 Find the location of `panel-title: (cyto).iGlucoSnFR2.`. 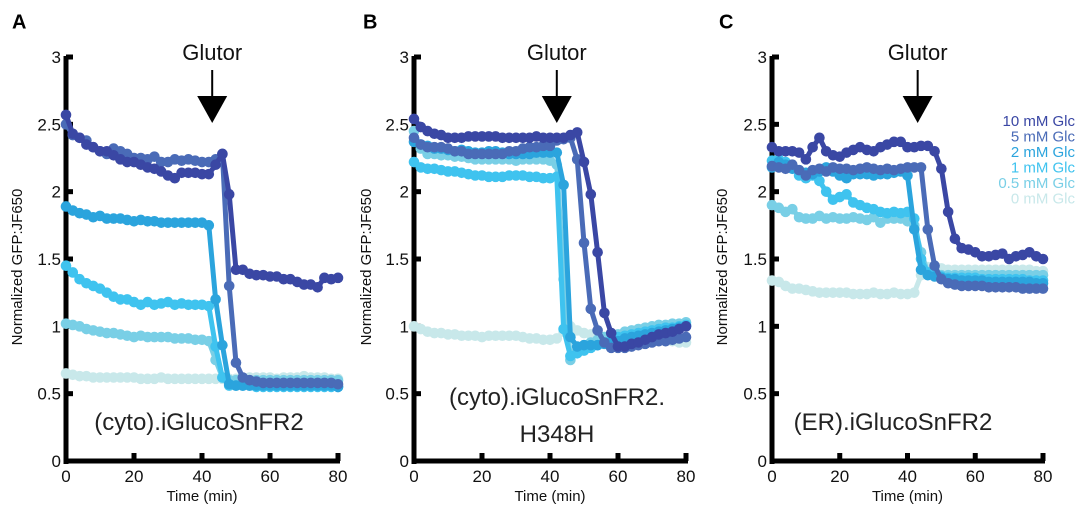

panel-title: (cyto).iGlucoSnFR2. is located at coordinates (557, 397).